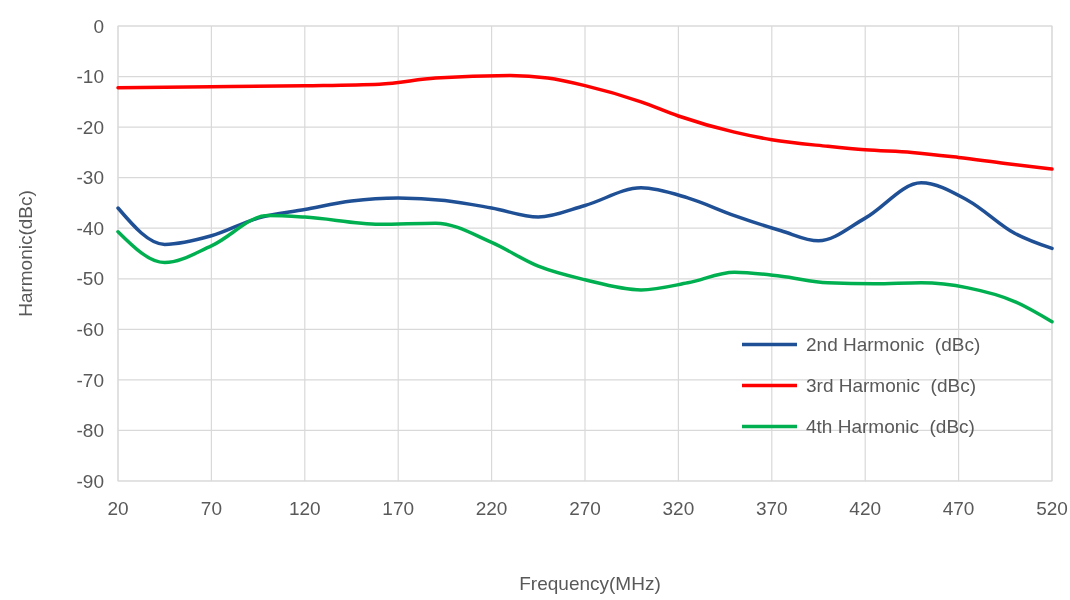 This screenshot has height=600, width=1070. I want to click on y-tick-label: -60, so click(90, 329).